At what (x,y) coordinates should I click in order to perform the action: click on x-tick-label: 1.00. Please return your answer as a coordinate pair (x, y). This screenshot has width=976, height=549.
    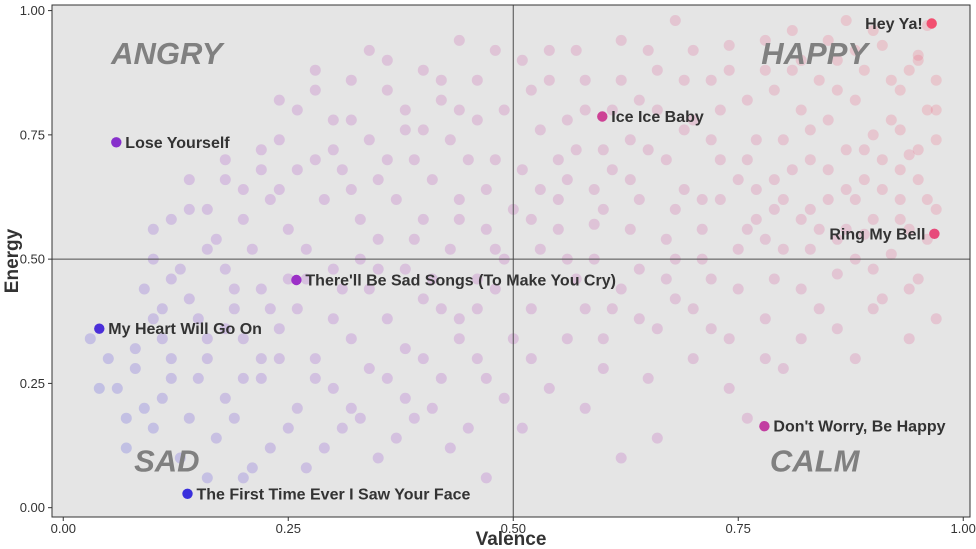
    Looking at the image, I should click on (963, 528).